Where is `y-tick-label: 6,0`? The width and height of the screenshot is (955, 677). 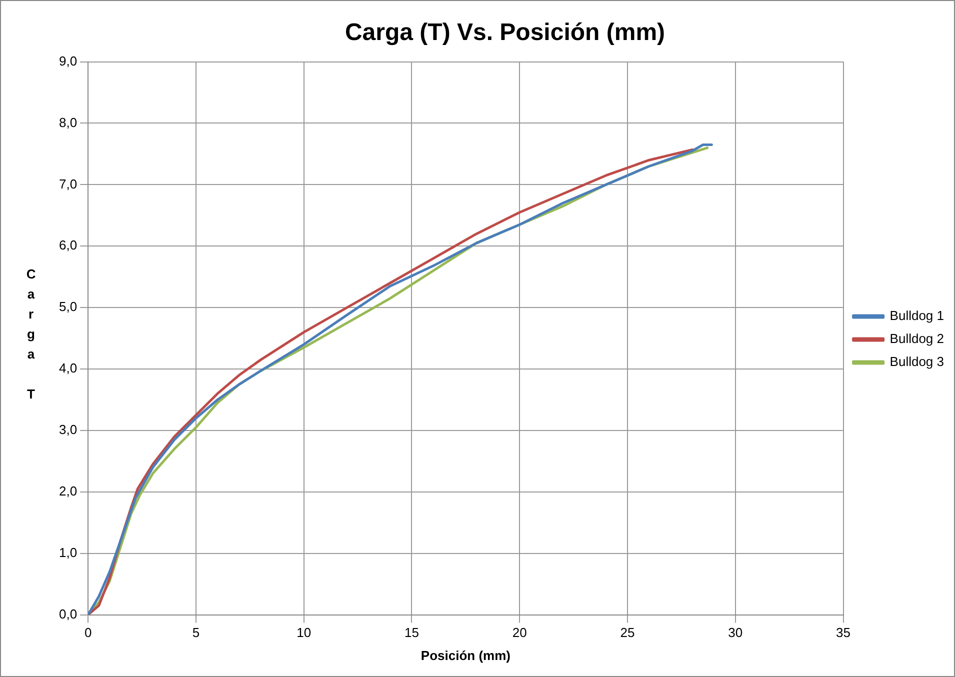 y-tick-label: 6,0 is located at coordinates (68, 245).